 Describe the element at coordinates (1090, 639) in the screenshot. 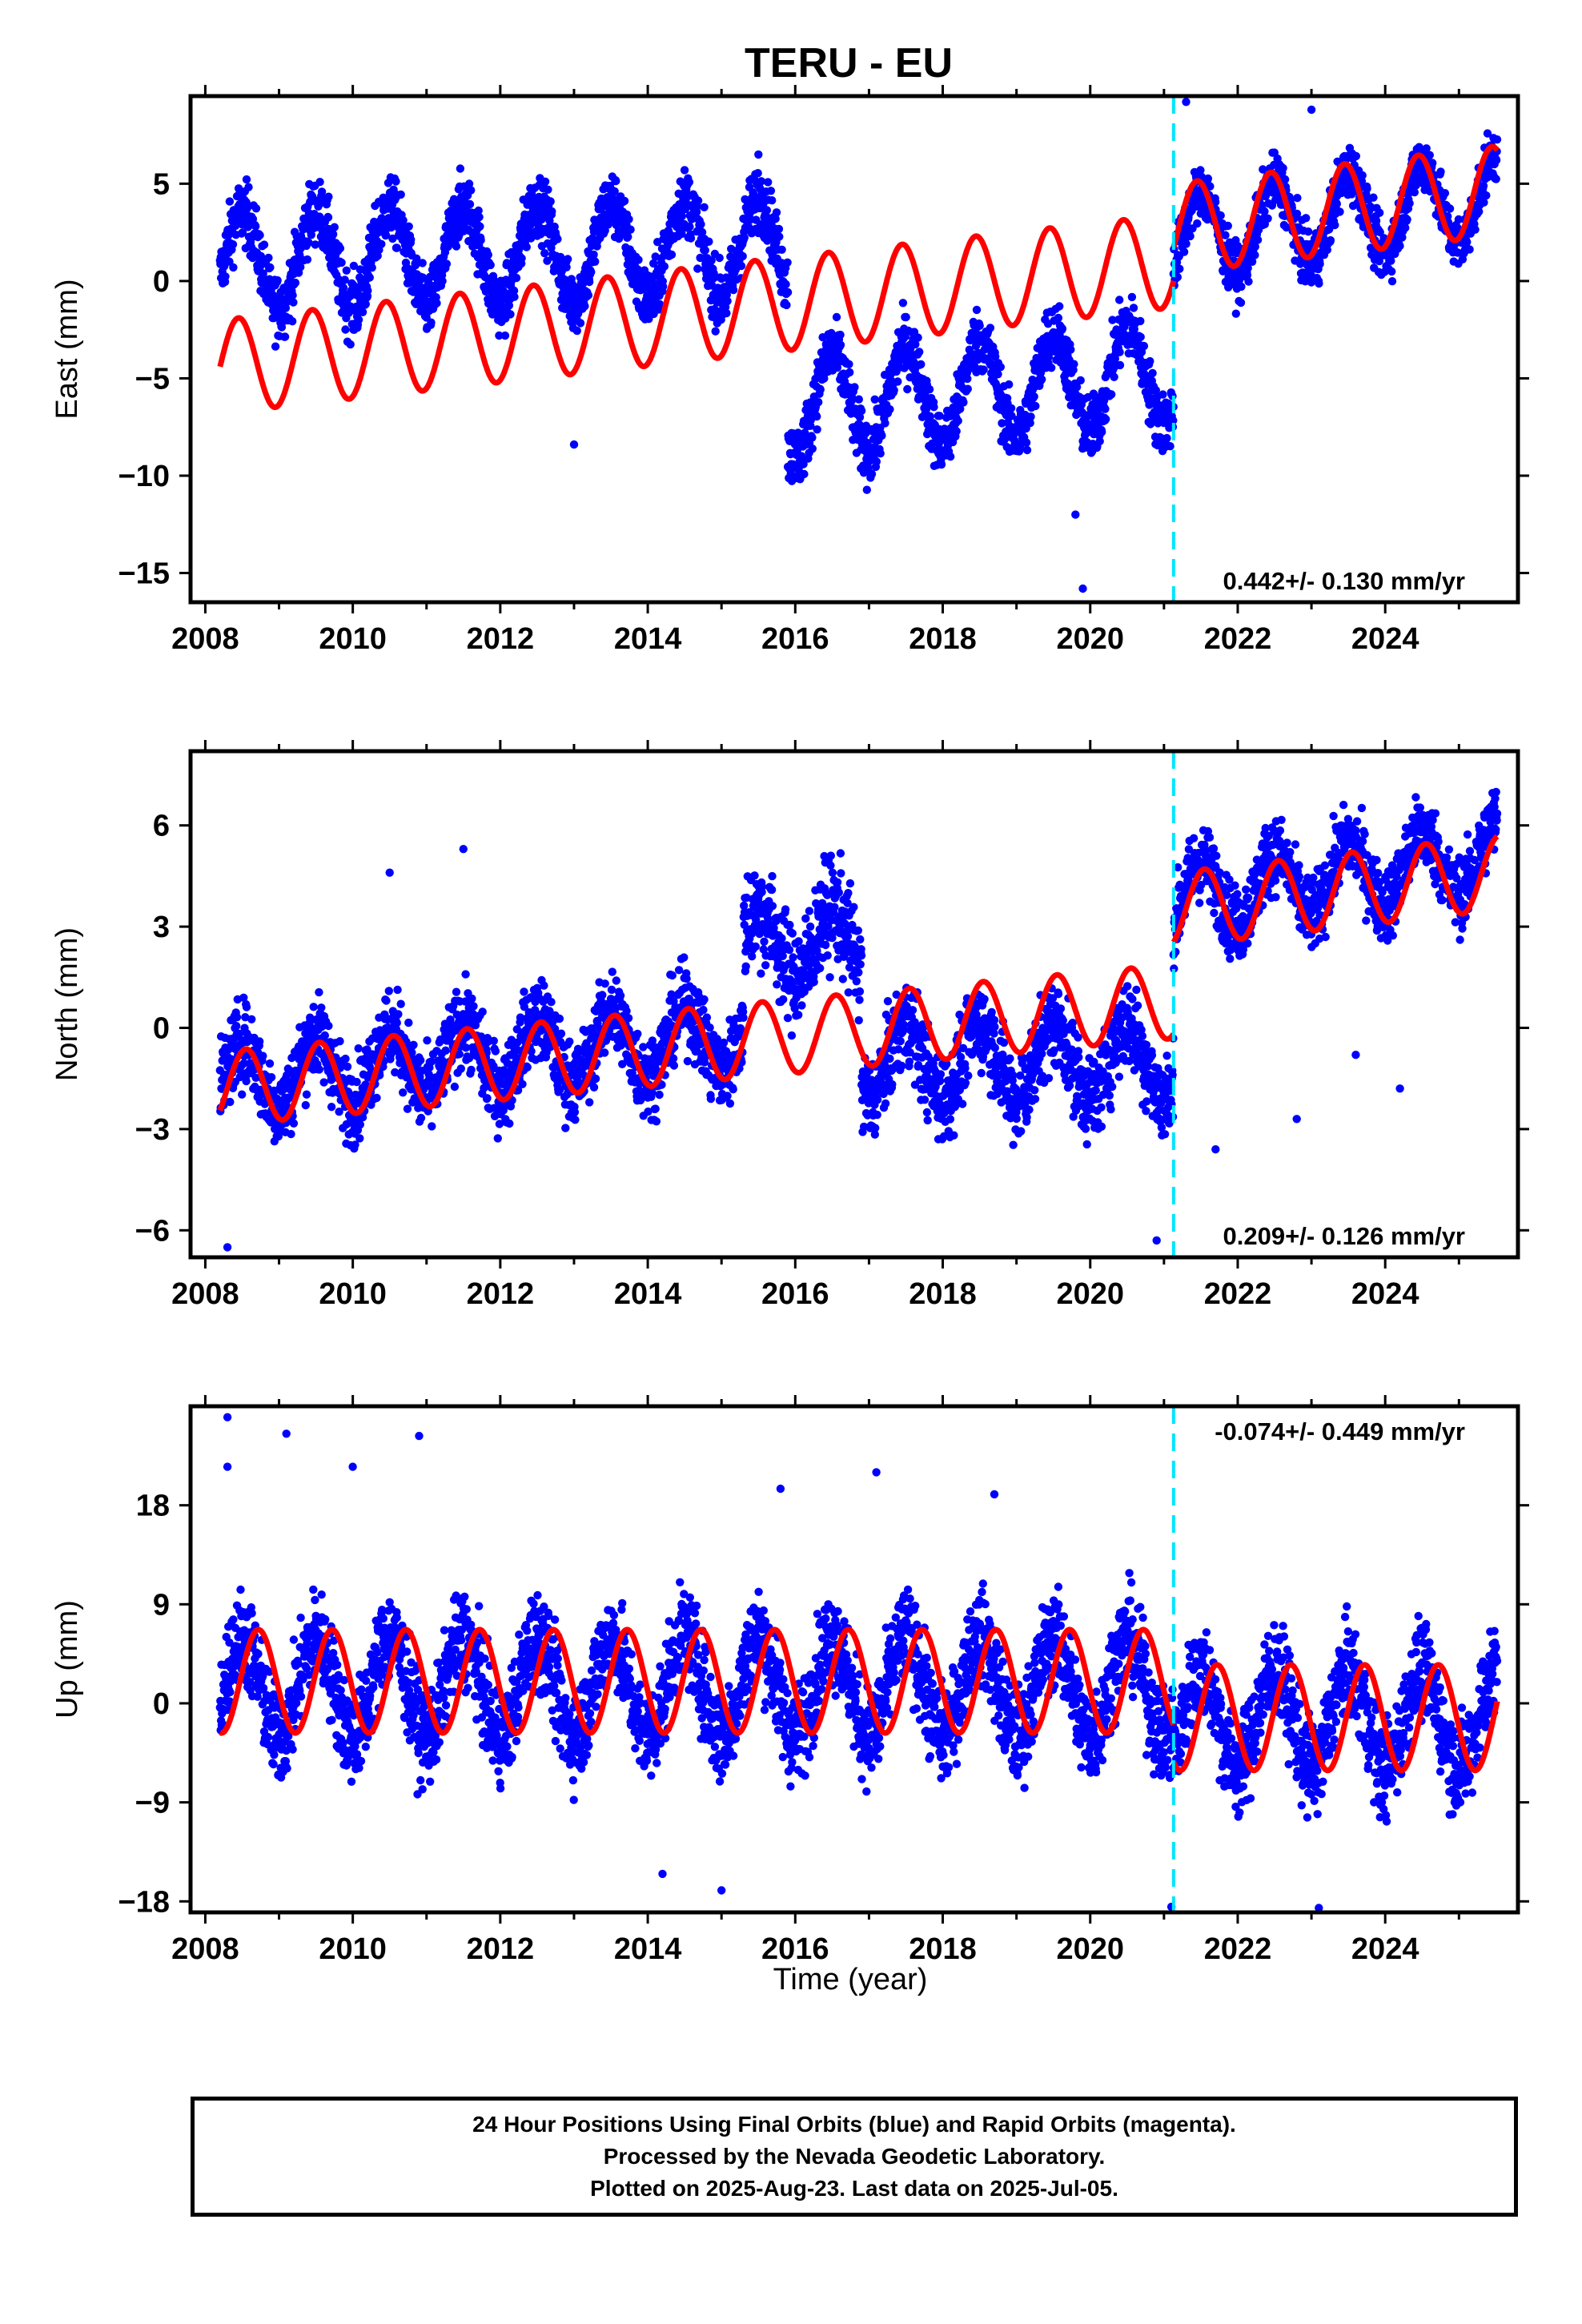

I see `x-tick-label: 2020` at that location.